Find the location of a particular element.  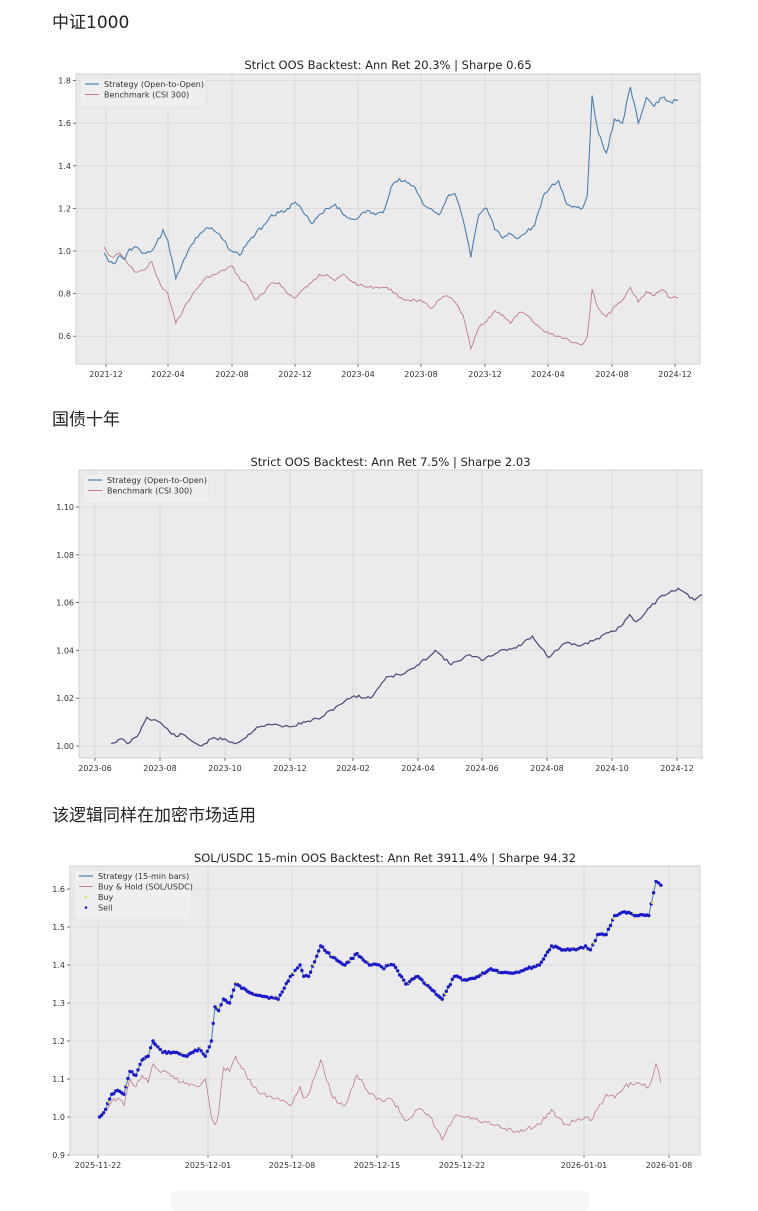

y-tick-label: 1.3 is located at coordinates (58, 1003).